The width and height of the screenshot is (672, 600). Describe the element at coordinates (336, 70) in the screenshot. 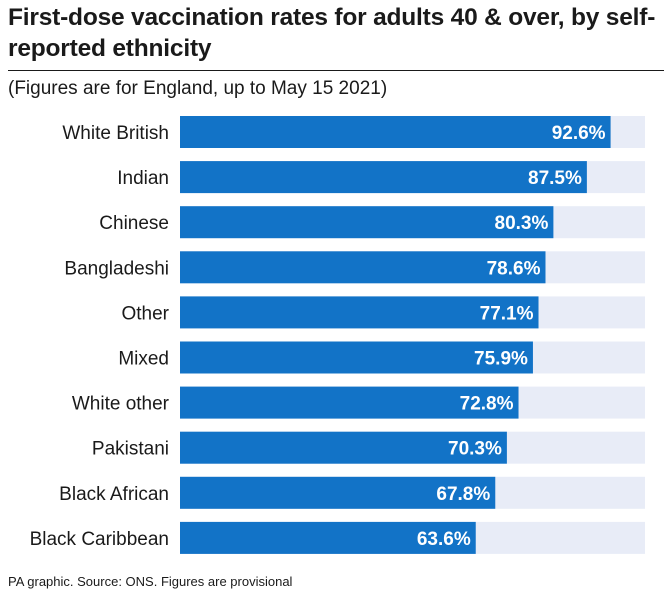

I see `title-divider` at that location.